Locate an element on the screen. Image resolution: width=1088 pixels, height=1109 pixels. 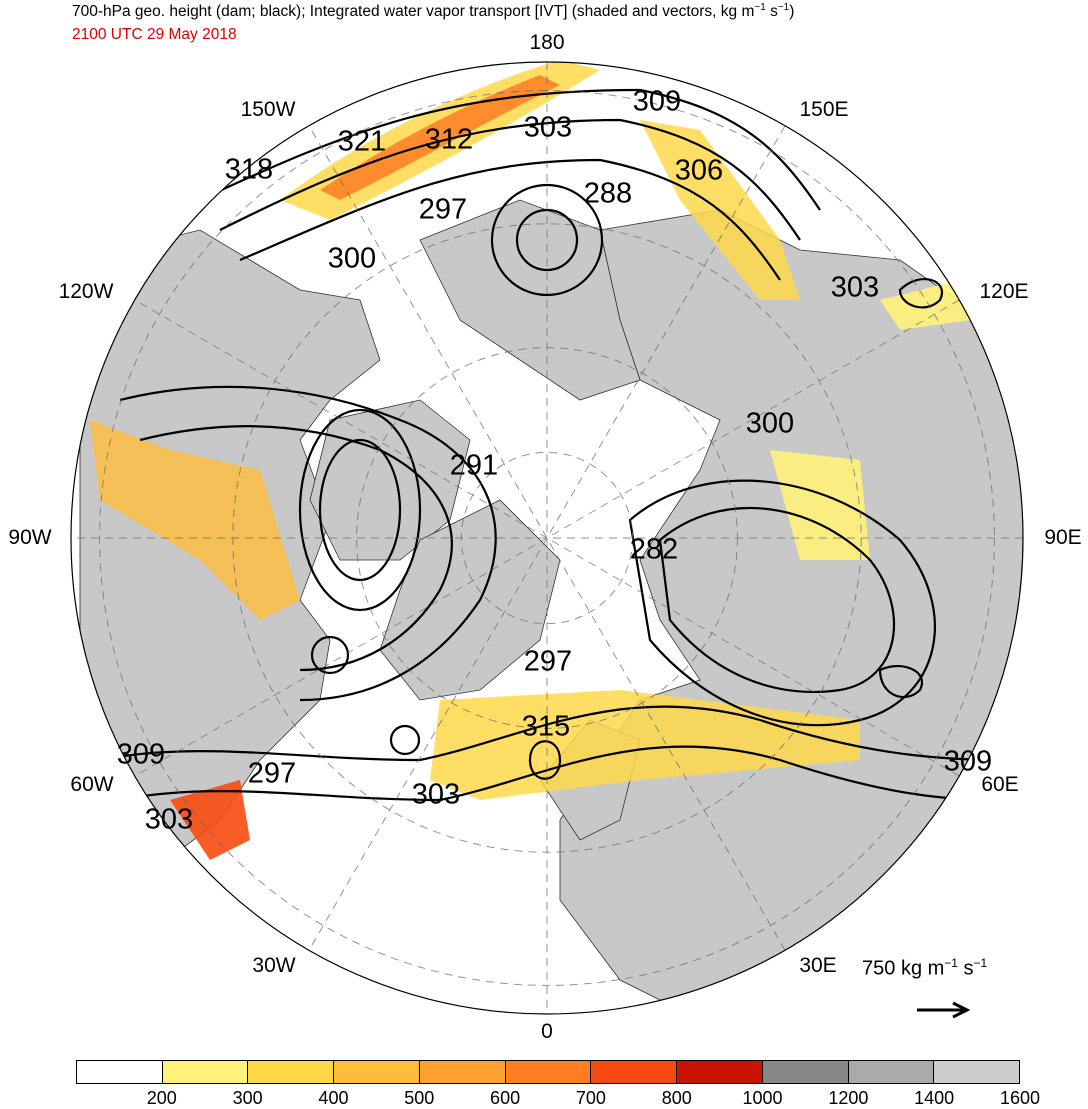
longitude-label-30e: 30E is located at coordinates (818, 965).